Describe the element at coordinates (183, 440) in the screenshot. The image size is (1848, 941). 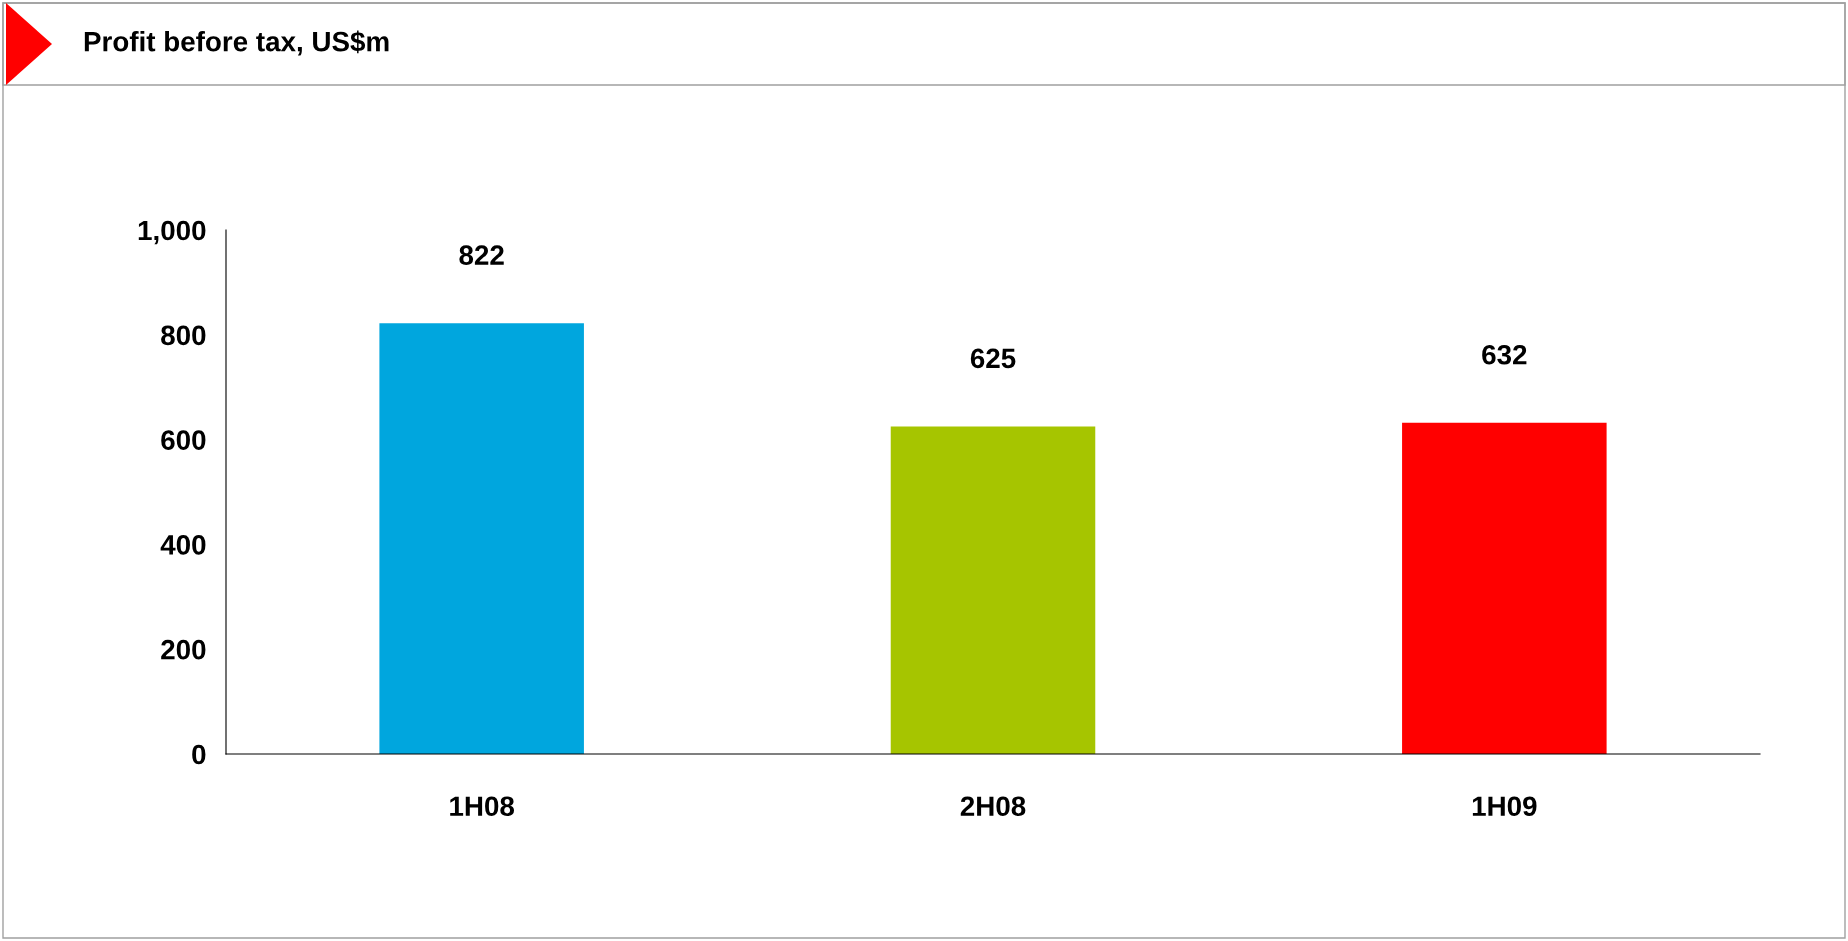
I see `y-tick-label: 600` at that location.